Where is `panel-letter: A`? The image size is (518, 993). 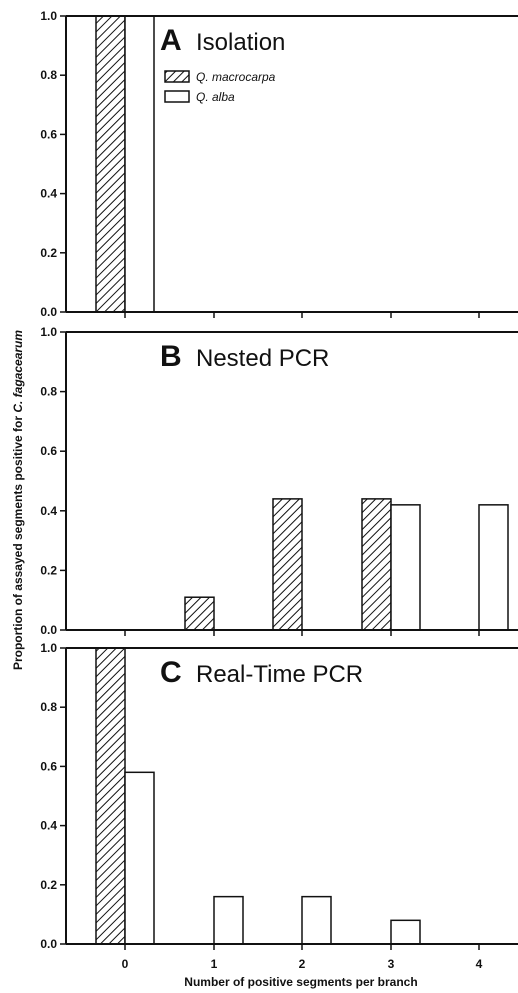 panel-letter: A is located at coordinates (171, 40).